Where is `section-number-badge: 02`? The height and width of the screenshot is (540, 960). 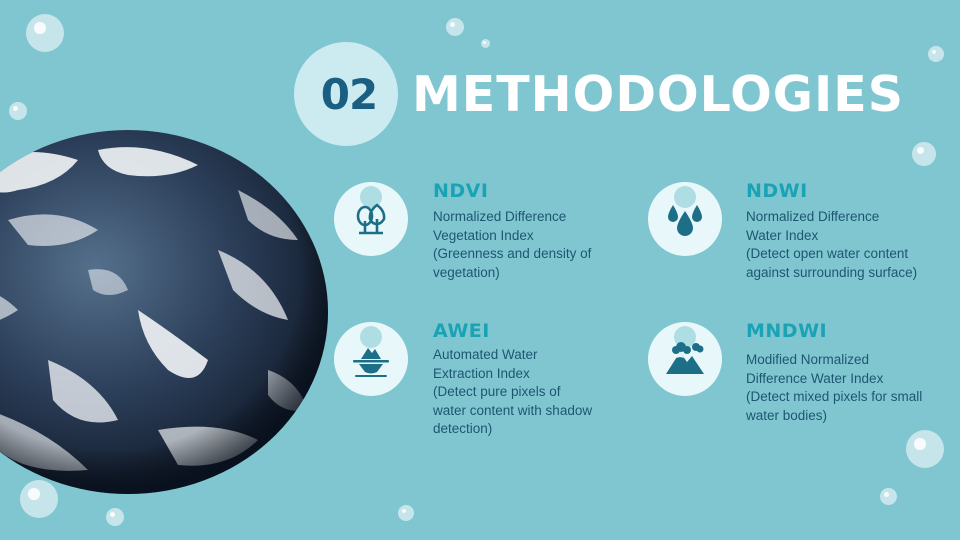 section-number-badge: 02 is located at coordinates (346, 94).